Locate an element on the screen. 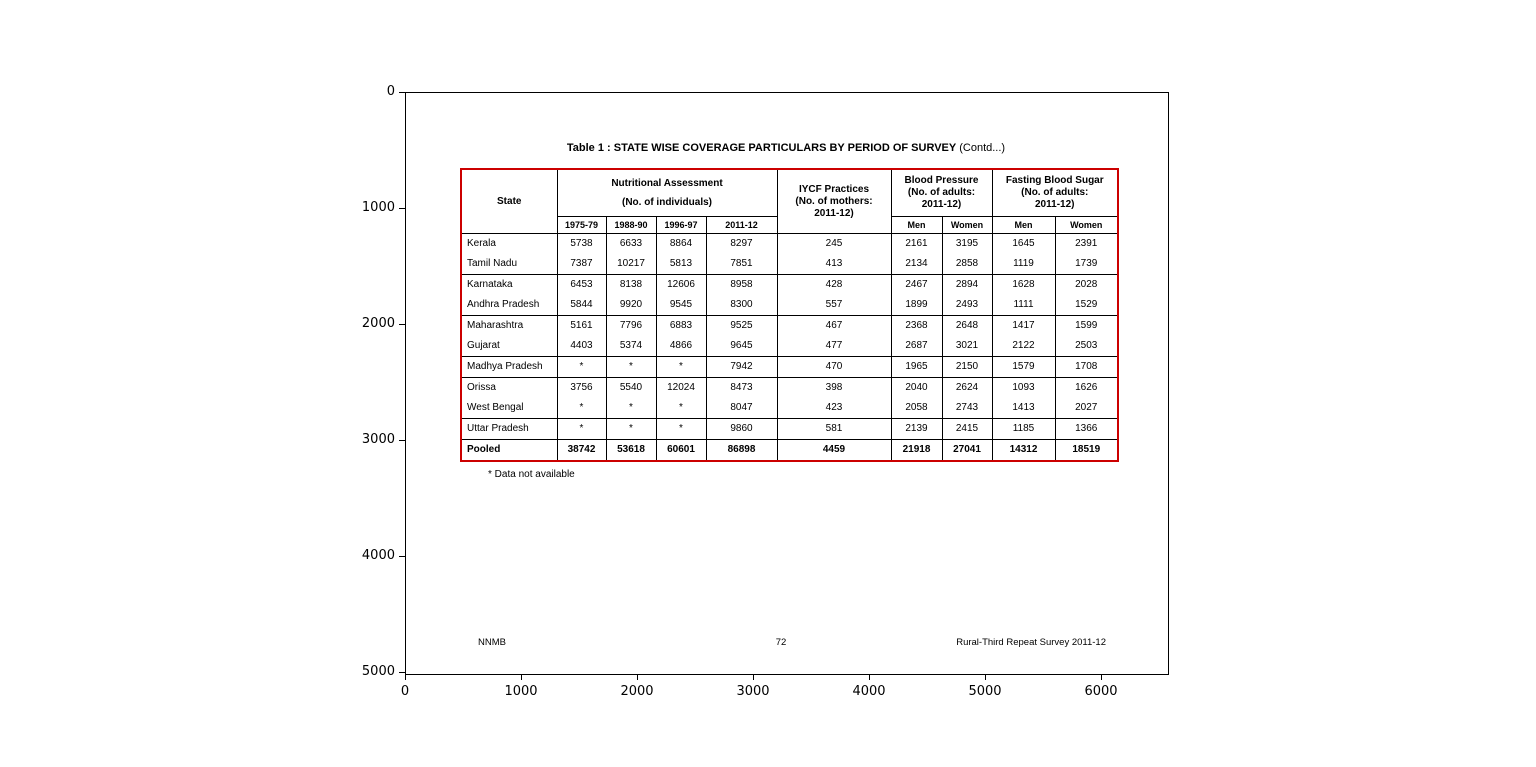 The width and height of the screenshot is (1536, 767). value-cell: 5844 is located at coordinates (581, 305).